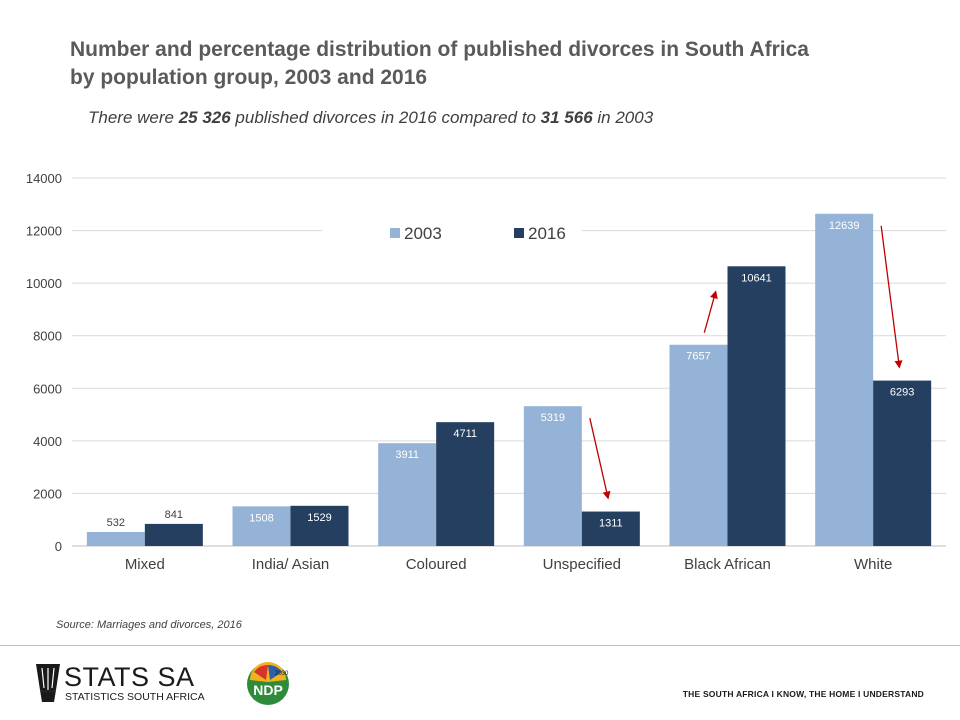  What do you see at coordinates (611, 524) in the screenshot?
I see `data-label: 1311` at bounding box center [611, 524].